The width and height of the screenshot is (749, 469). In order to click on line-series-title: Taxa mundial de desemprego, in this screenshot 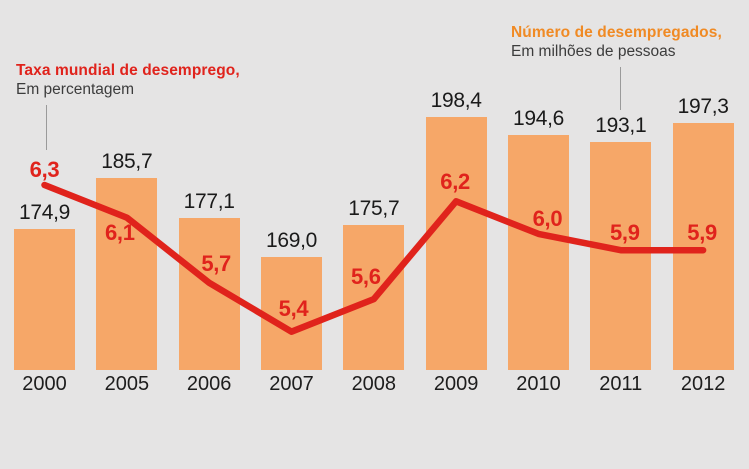, I will do `click(128, 70)`.